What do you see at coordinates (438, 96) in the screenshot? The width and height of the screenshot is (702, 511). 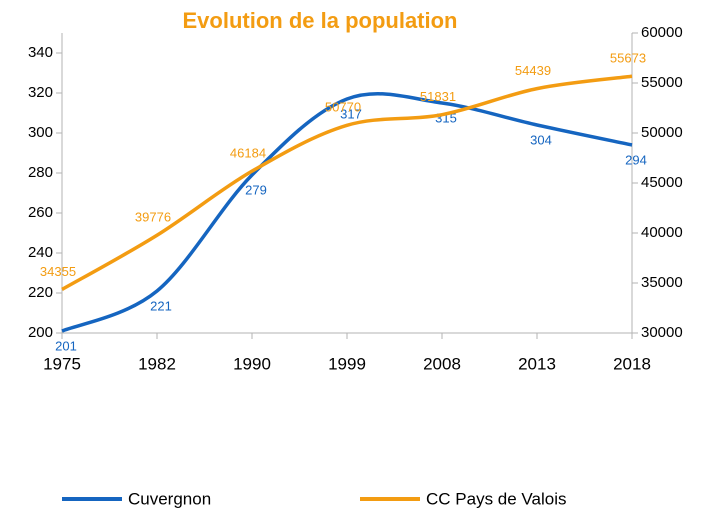 I see `data-label: 51831` at bounding box center [438, 96].